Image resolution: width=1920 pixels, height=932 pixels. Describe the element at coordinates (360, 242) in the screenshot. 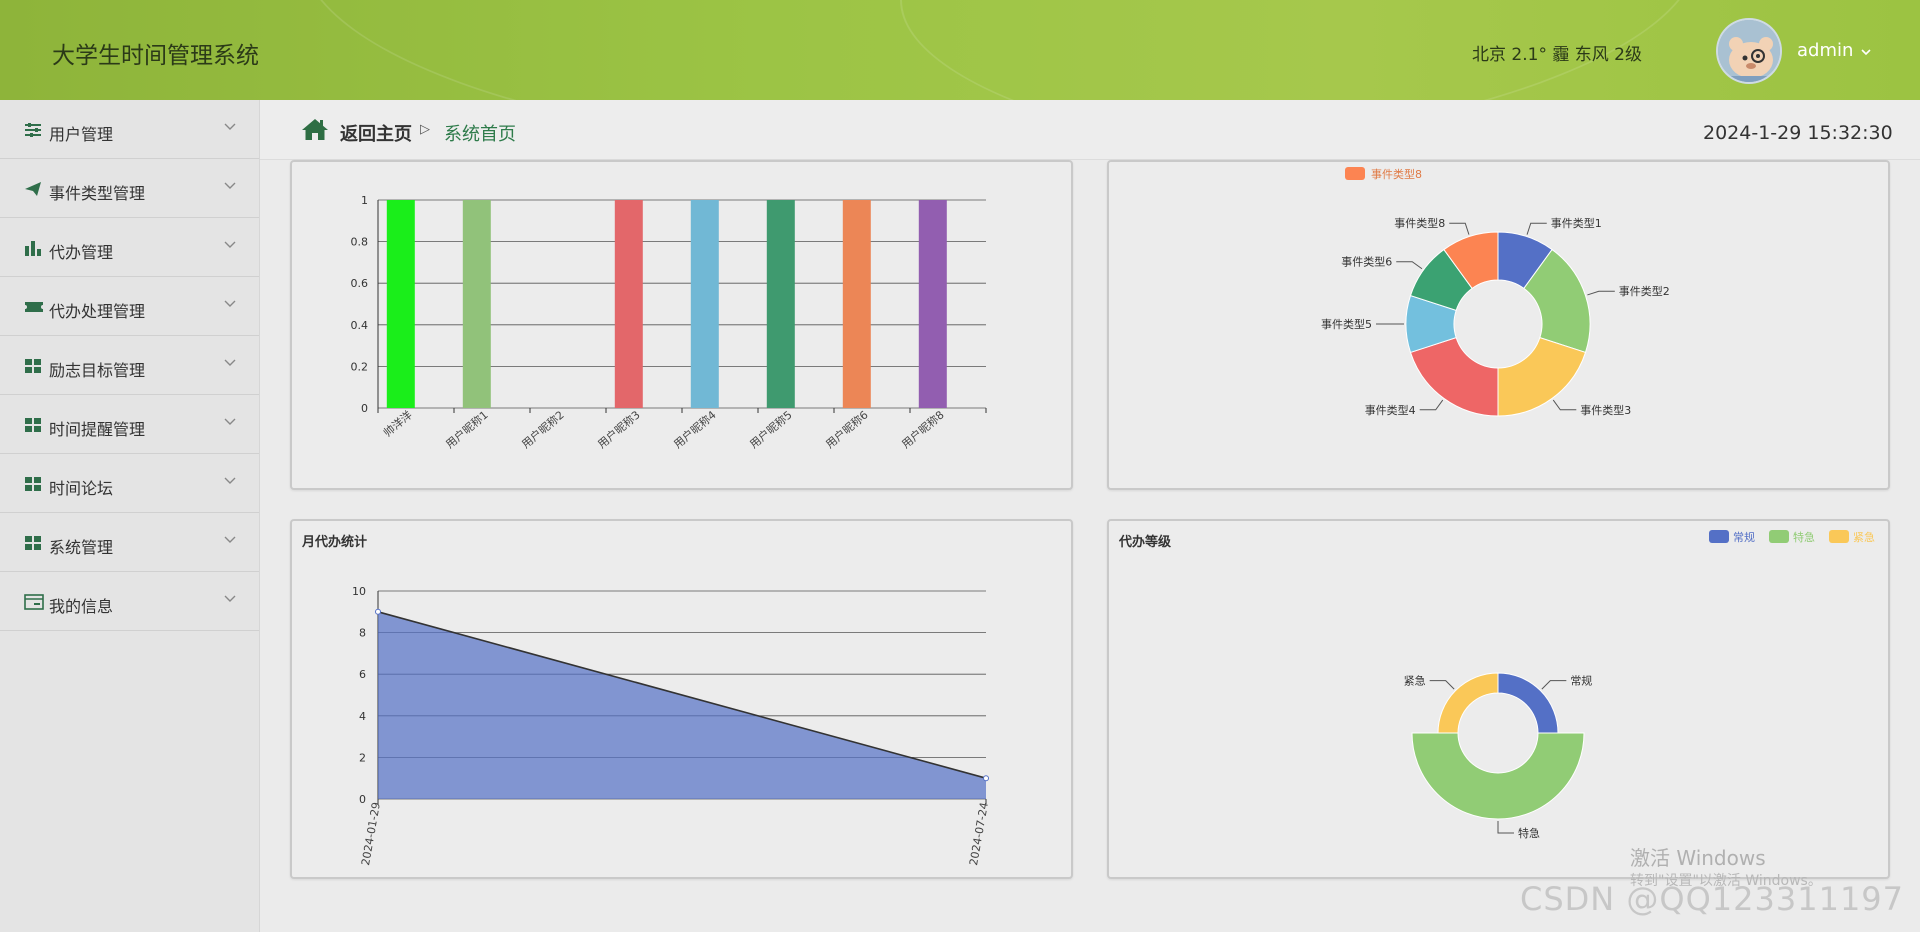

I see `y-tick-label: 0.8` at that location.